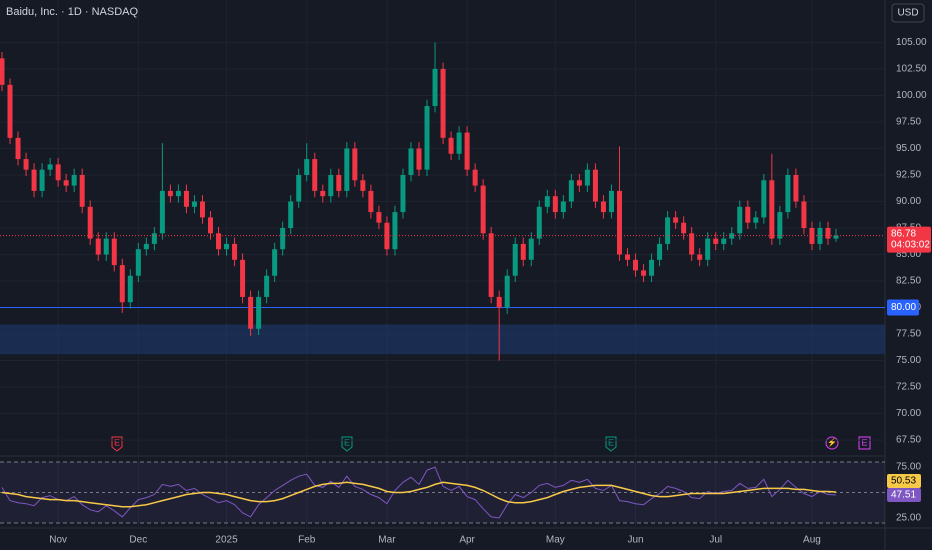  I want to click on rsi-value-label: 47.51, so click(903, 495).